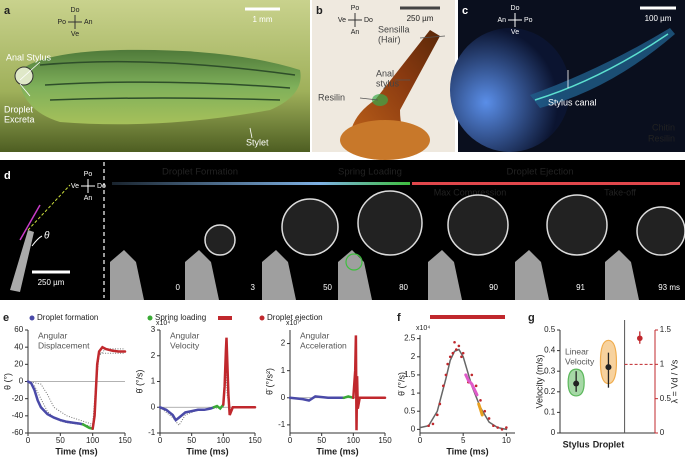 The image size is (685, 458). I want to click on phase-label: Droplet Formation, so click(200, 172).